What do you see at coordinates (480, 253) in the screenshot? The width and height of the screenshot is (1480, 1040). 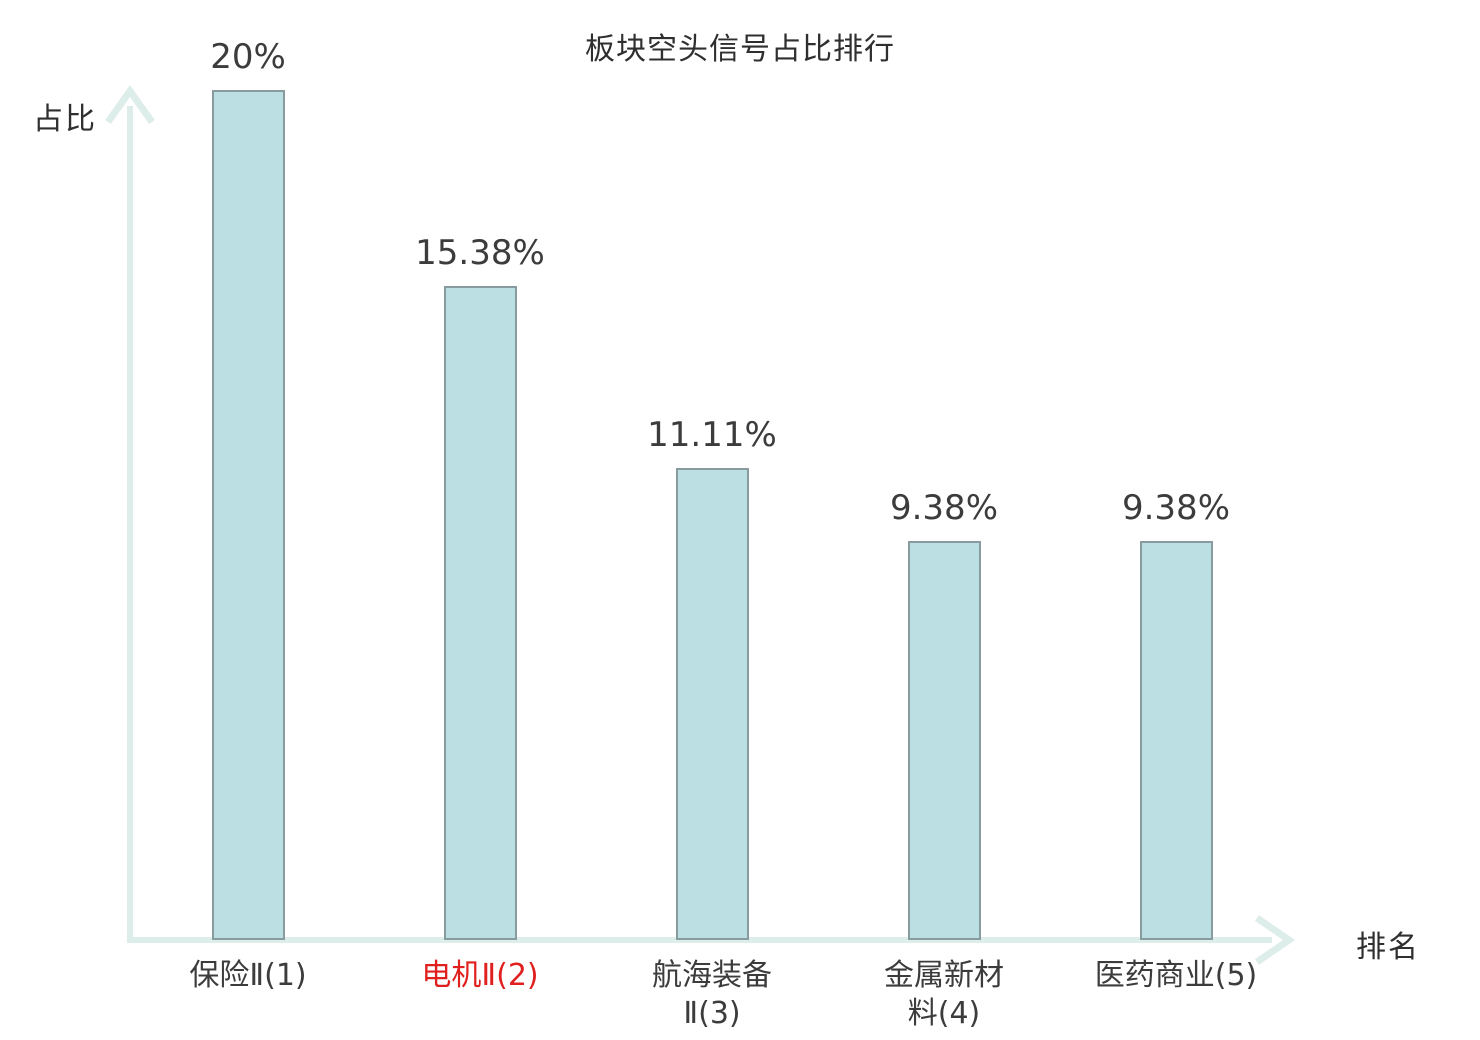 I see `bar-value-label: 15.38%` at bounding box center [480, 253].